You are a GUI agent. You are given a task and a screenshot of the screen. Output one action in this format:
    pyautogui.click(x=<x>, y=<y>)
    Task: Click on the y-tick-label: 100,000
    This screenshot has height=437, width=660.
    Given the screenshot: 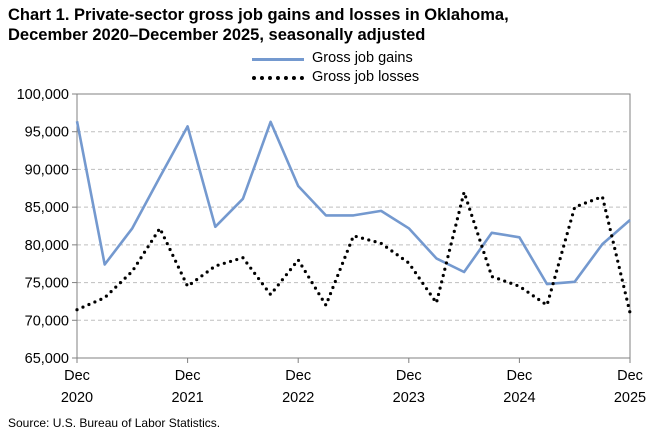 What is the action you would take?
    pyautogui.click(x=43, y=95)
    